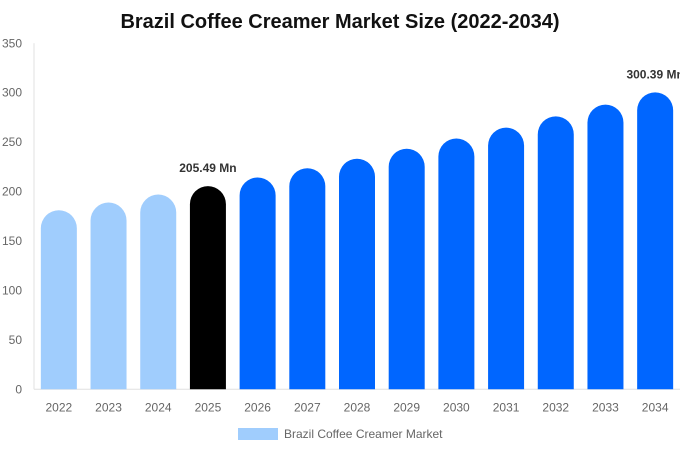  I want to click on bar-2033, so click(605, 247).